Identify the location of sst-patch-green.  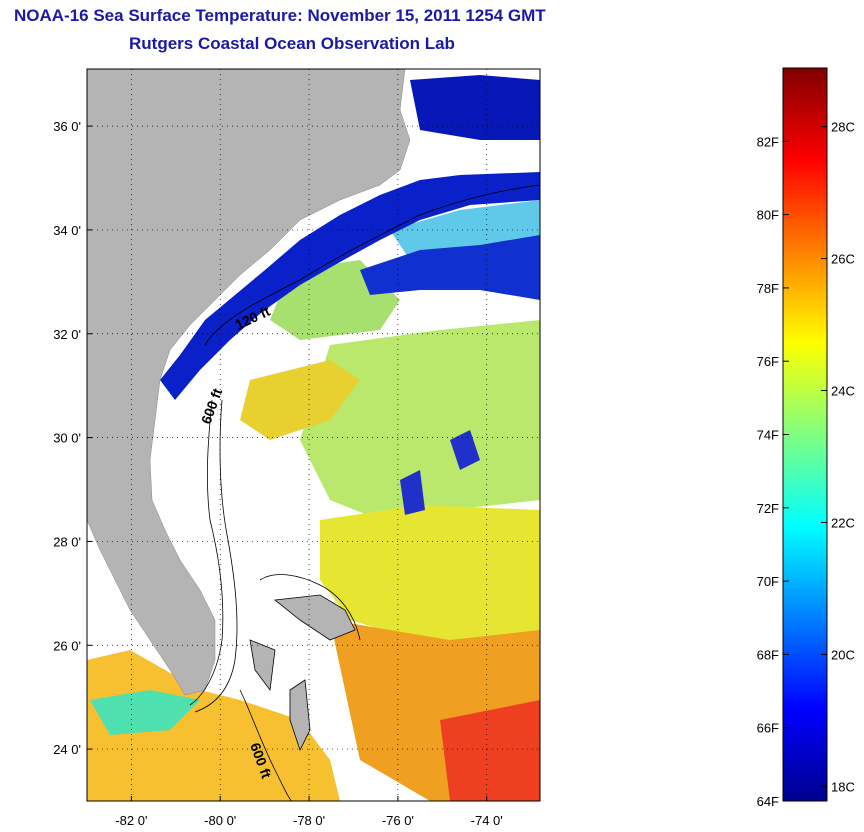
(420, 420).